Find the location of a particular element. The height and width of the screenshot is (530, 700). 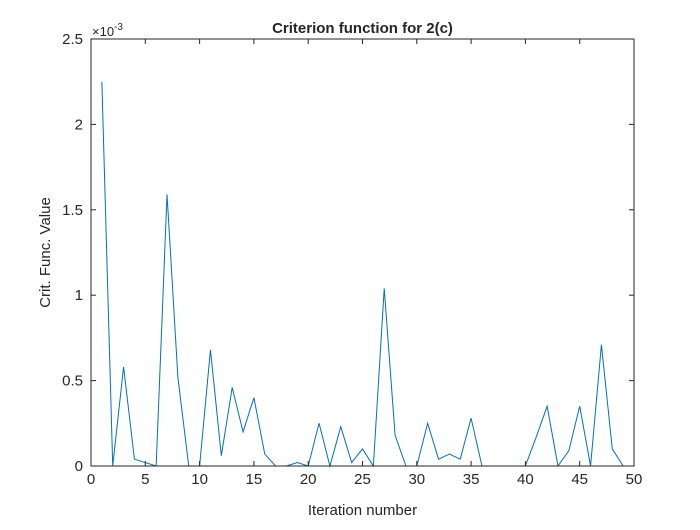

x-axis-label: Iteration number is located at coordinates (362, 510).